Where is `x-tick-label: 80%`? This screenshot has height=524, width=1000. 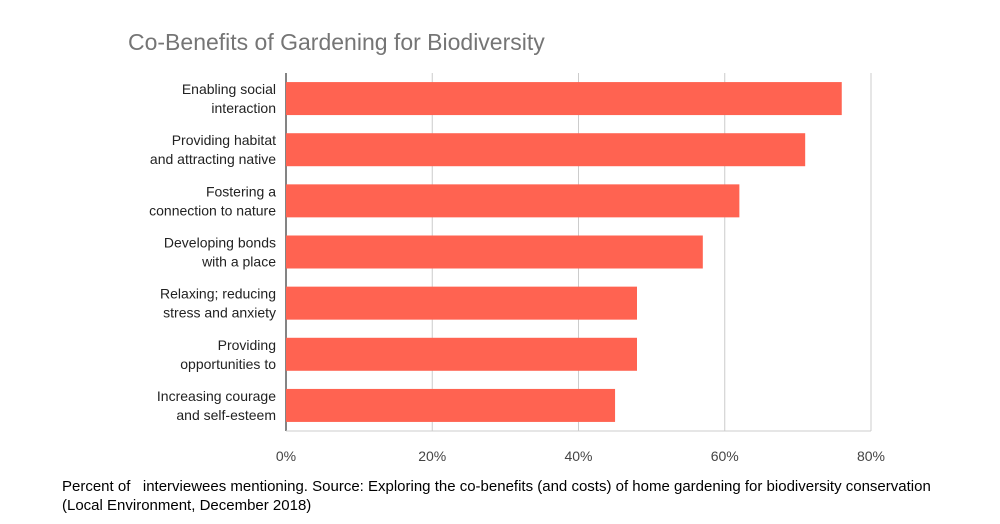 x-tick-label: 80% is located at coordinates (871, 456).